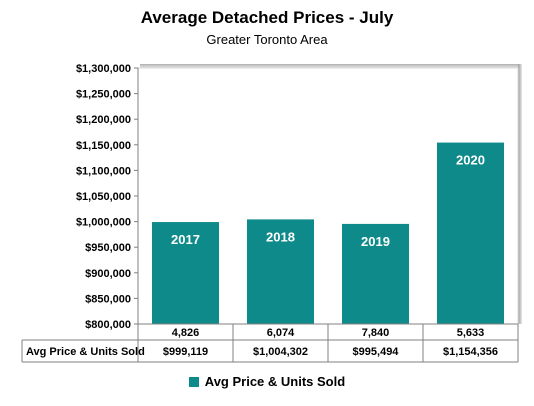  I want to click on chart-title: Average Detached Prices - July, so click(267, 17).